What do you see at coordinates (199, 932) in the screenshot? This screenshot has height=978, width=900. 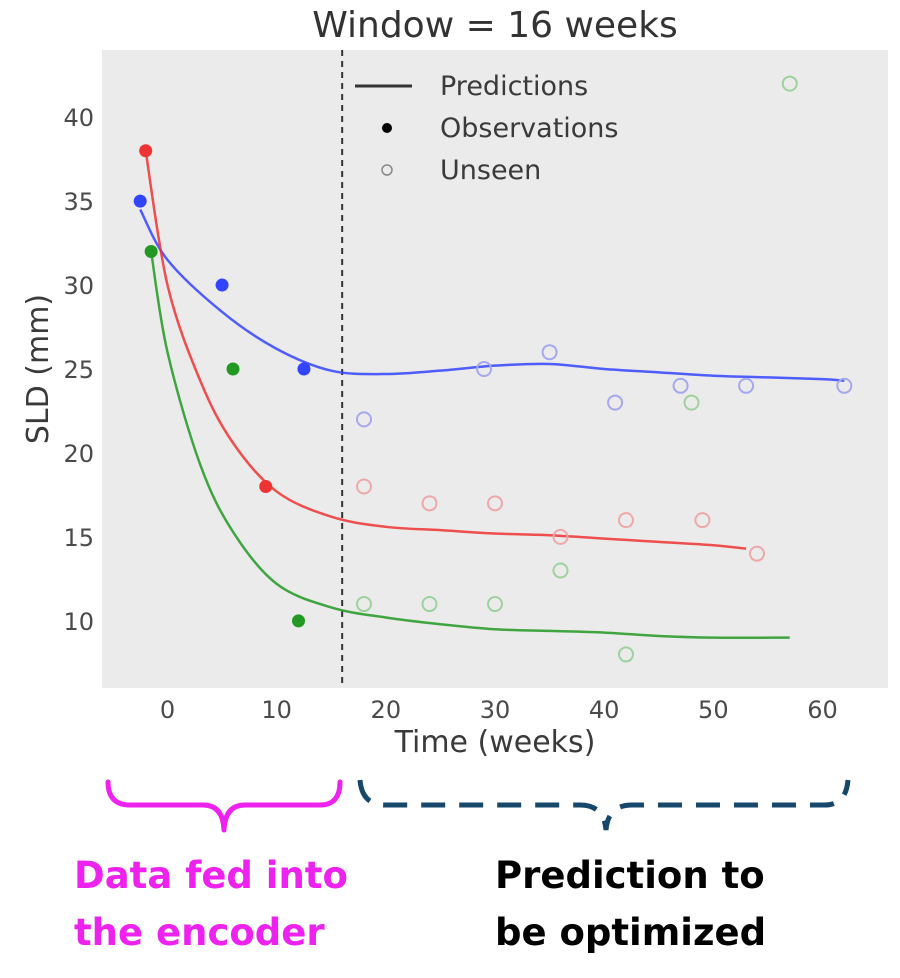 I see `encoder-caption-line-2: the encoder` at bounding box center [199, 932].